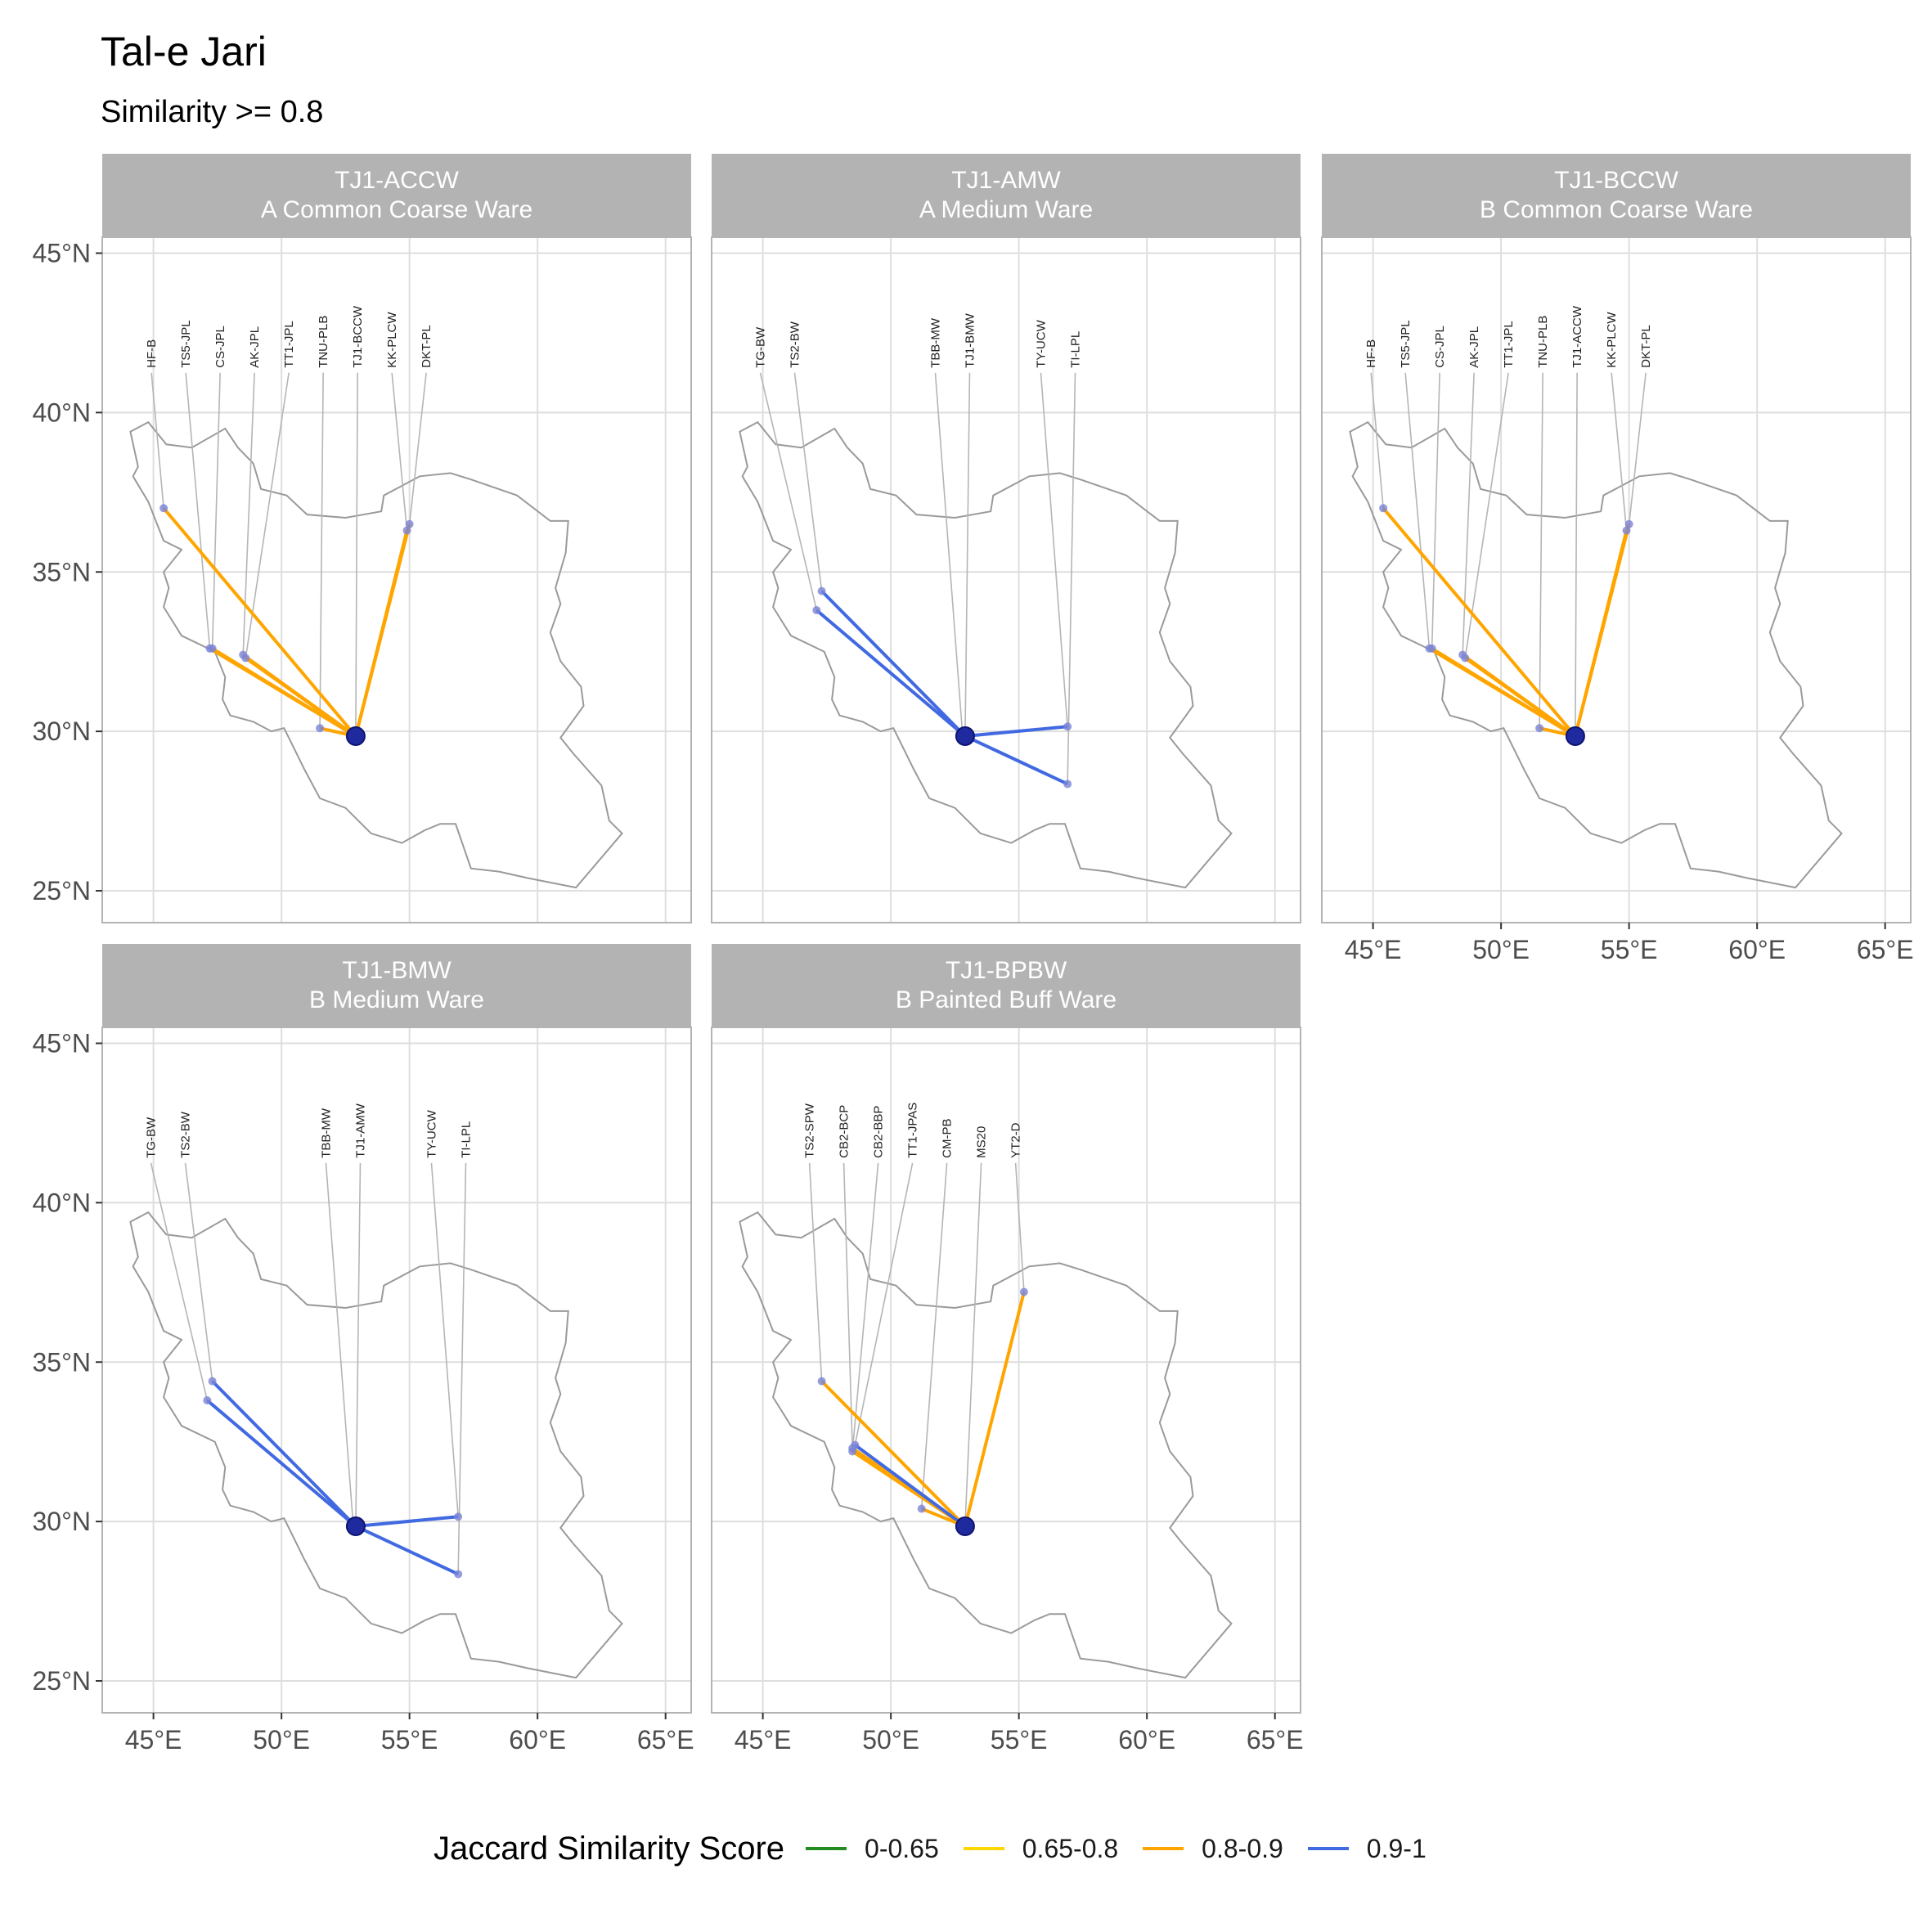 Image resolution: width=1932 pixels, height=1932 pixels. Describe the element at coordinates (810, 1130) in the screenshot. I see `site-label: TS2-SPW` at that location.